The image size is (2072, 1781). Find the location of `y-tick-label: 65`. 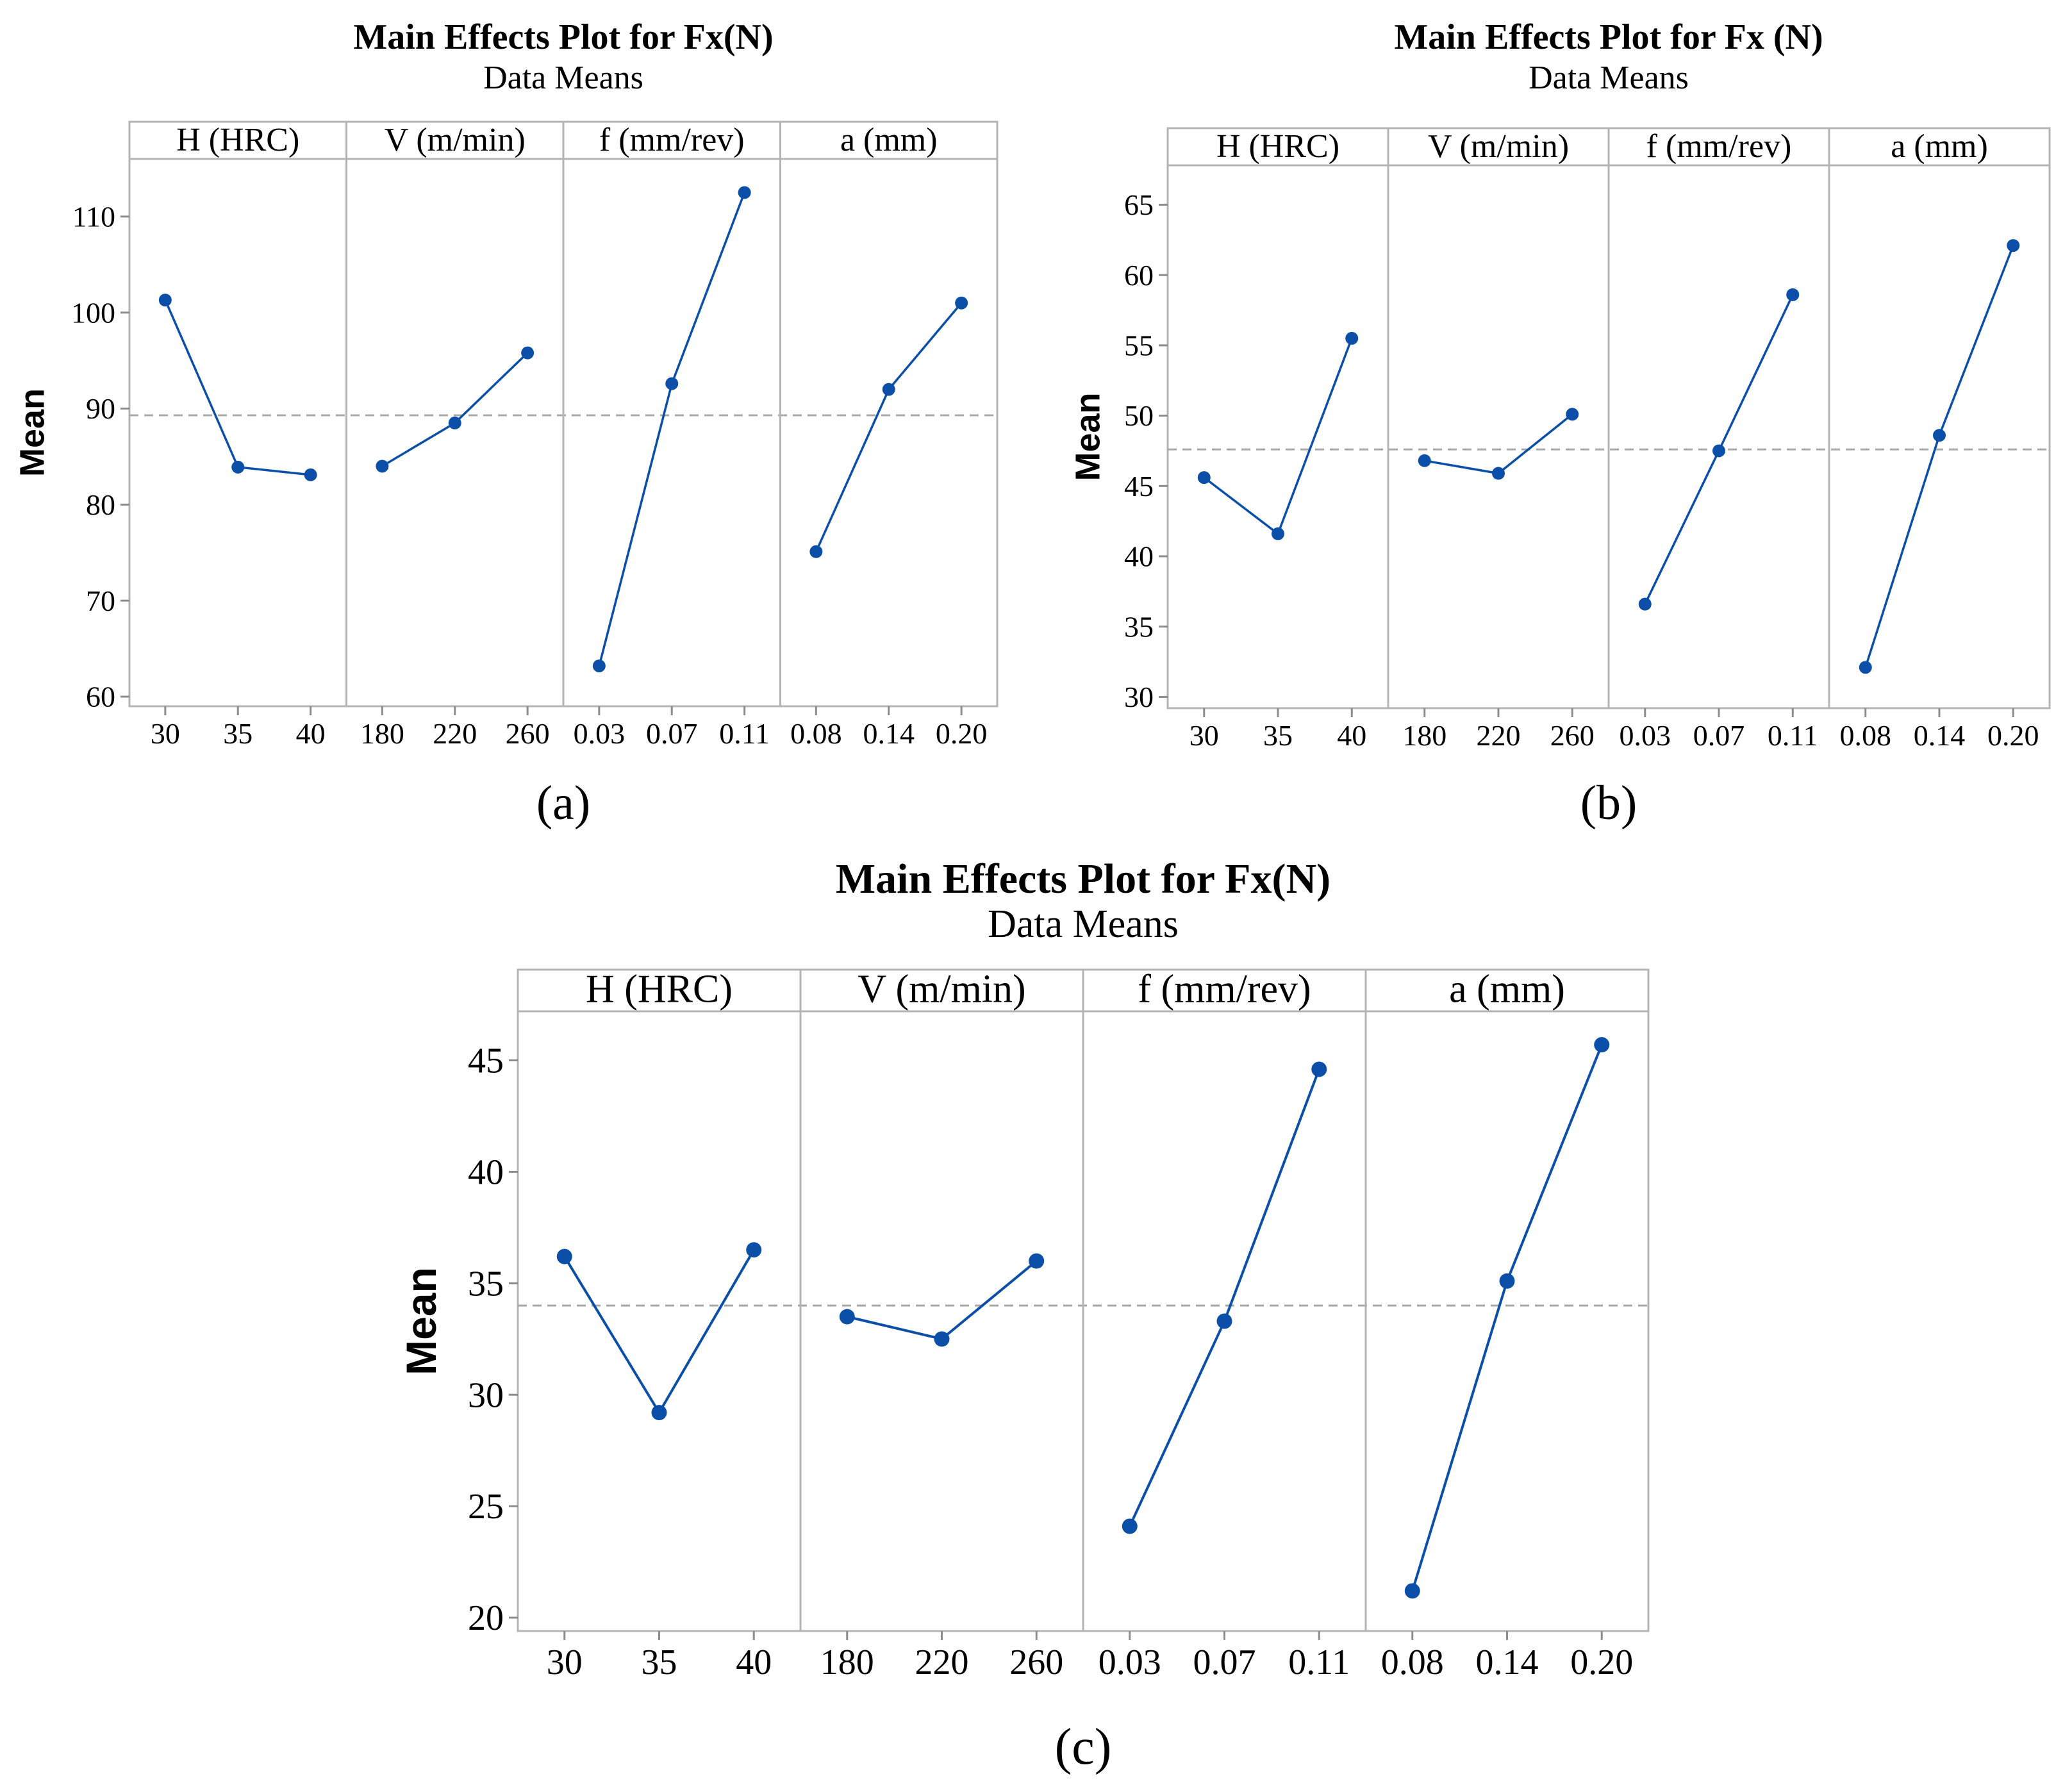

y-tick-label: 65 is located at coordinates (1139, 204).